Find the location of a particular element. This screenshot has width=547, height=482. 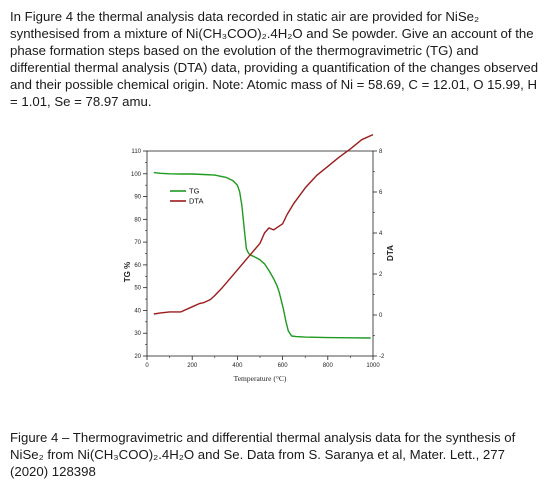

tg-tick-label: 20 is located at coordinates (137, 357).